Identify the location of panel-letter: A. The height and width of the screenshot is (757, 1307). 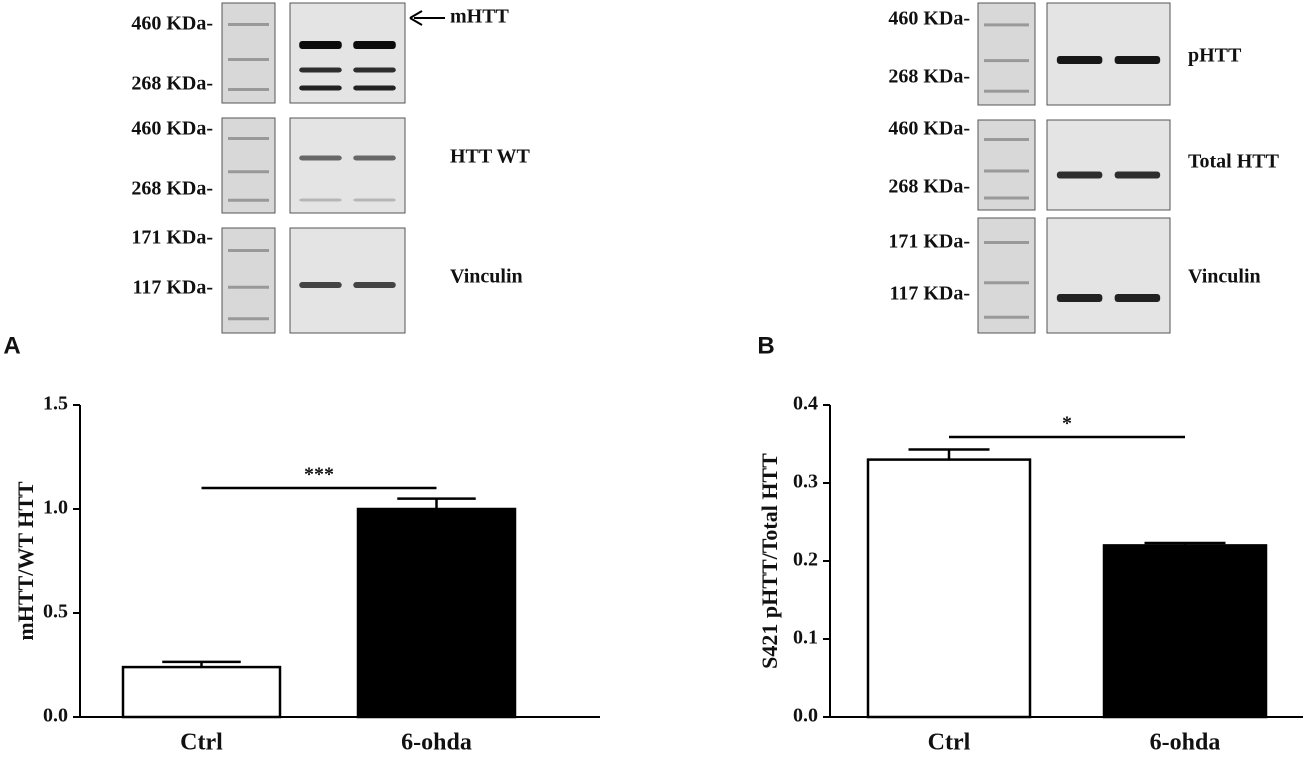
(11, 345).